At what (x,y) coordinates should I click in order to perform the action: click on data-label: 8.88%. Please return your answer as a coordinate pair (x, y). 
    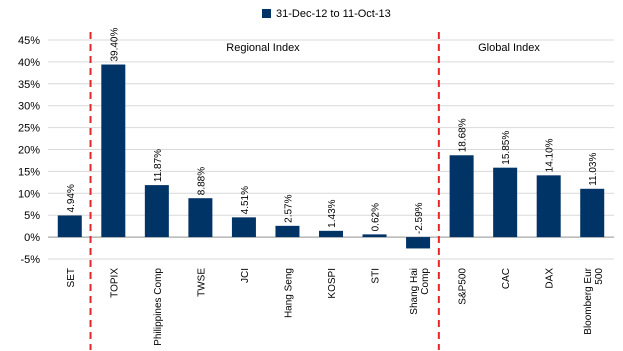
    Looking at the image, I should click on (201, 181).